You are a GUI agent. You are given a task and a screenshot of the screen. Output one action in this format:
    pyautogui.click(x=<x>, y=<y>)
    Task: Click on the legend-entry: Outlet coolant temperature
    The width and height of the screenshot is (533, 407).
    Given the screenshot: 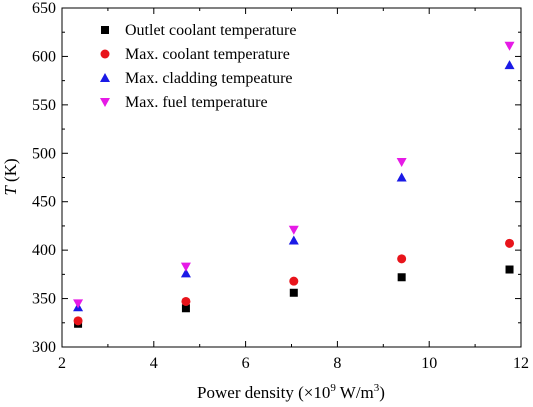 What is the action you would take?
    pyautogui.click(x=210, y=30)
    